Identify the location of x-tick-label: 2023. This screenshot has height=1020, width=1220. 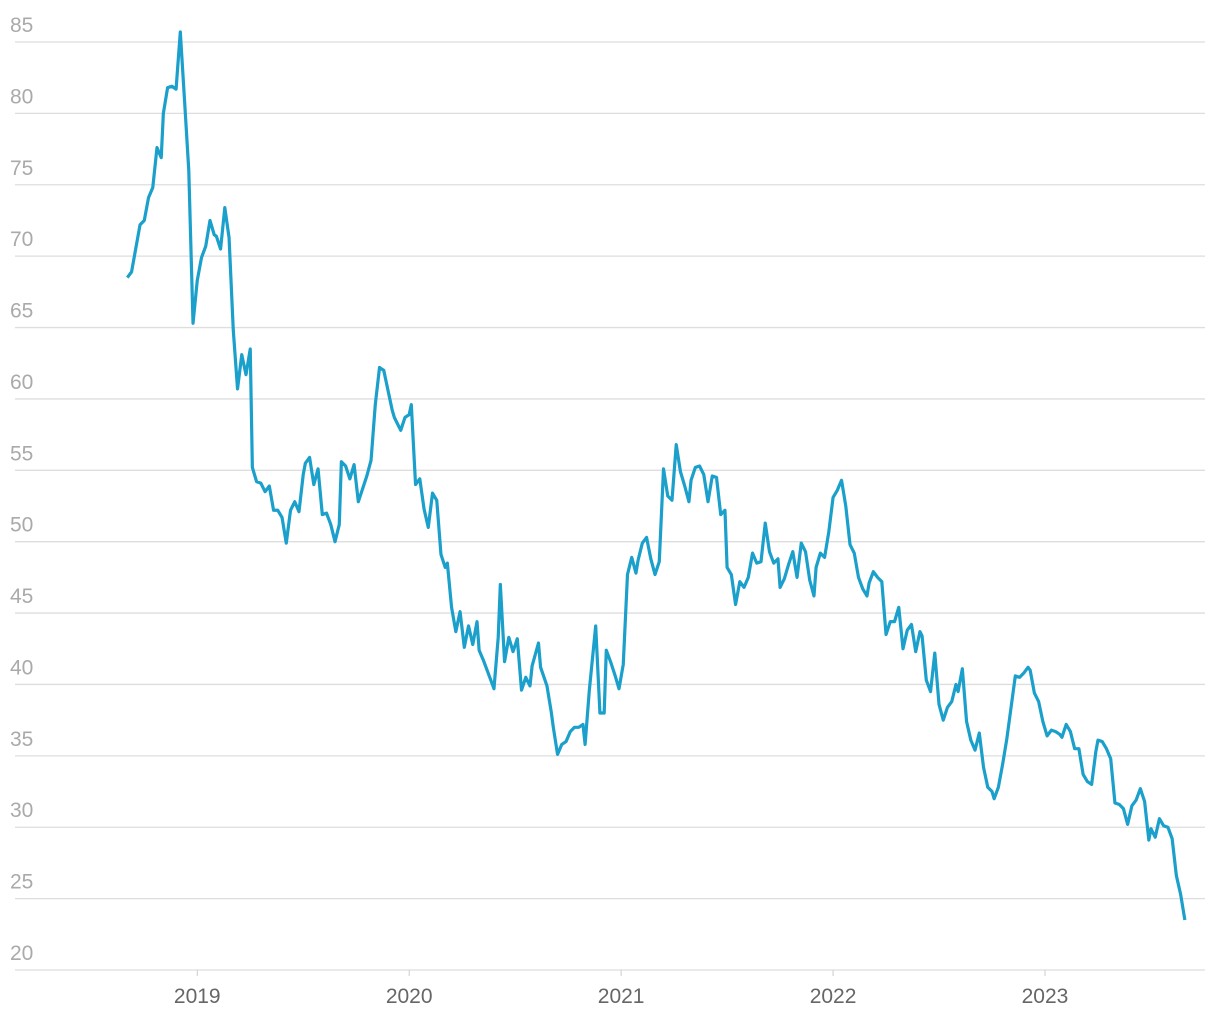
(1045, 996).